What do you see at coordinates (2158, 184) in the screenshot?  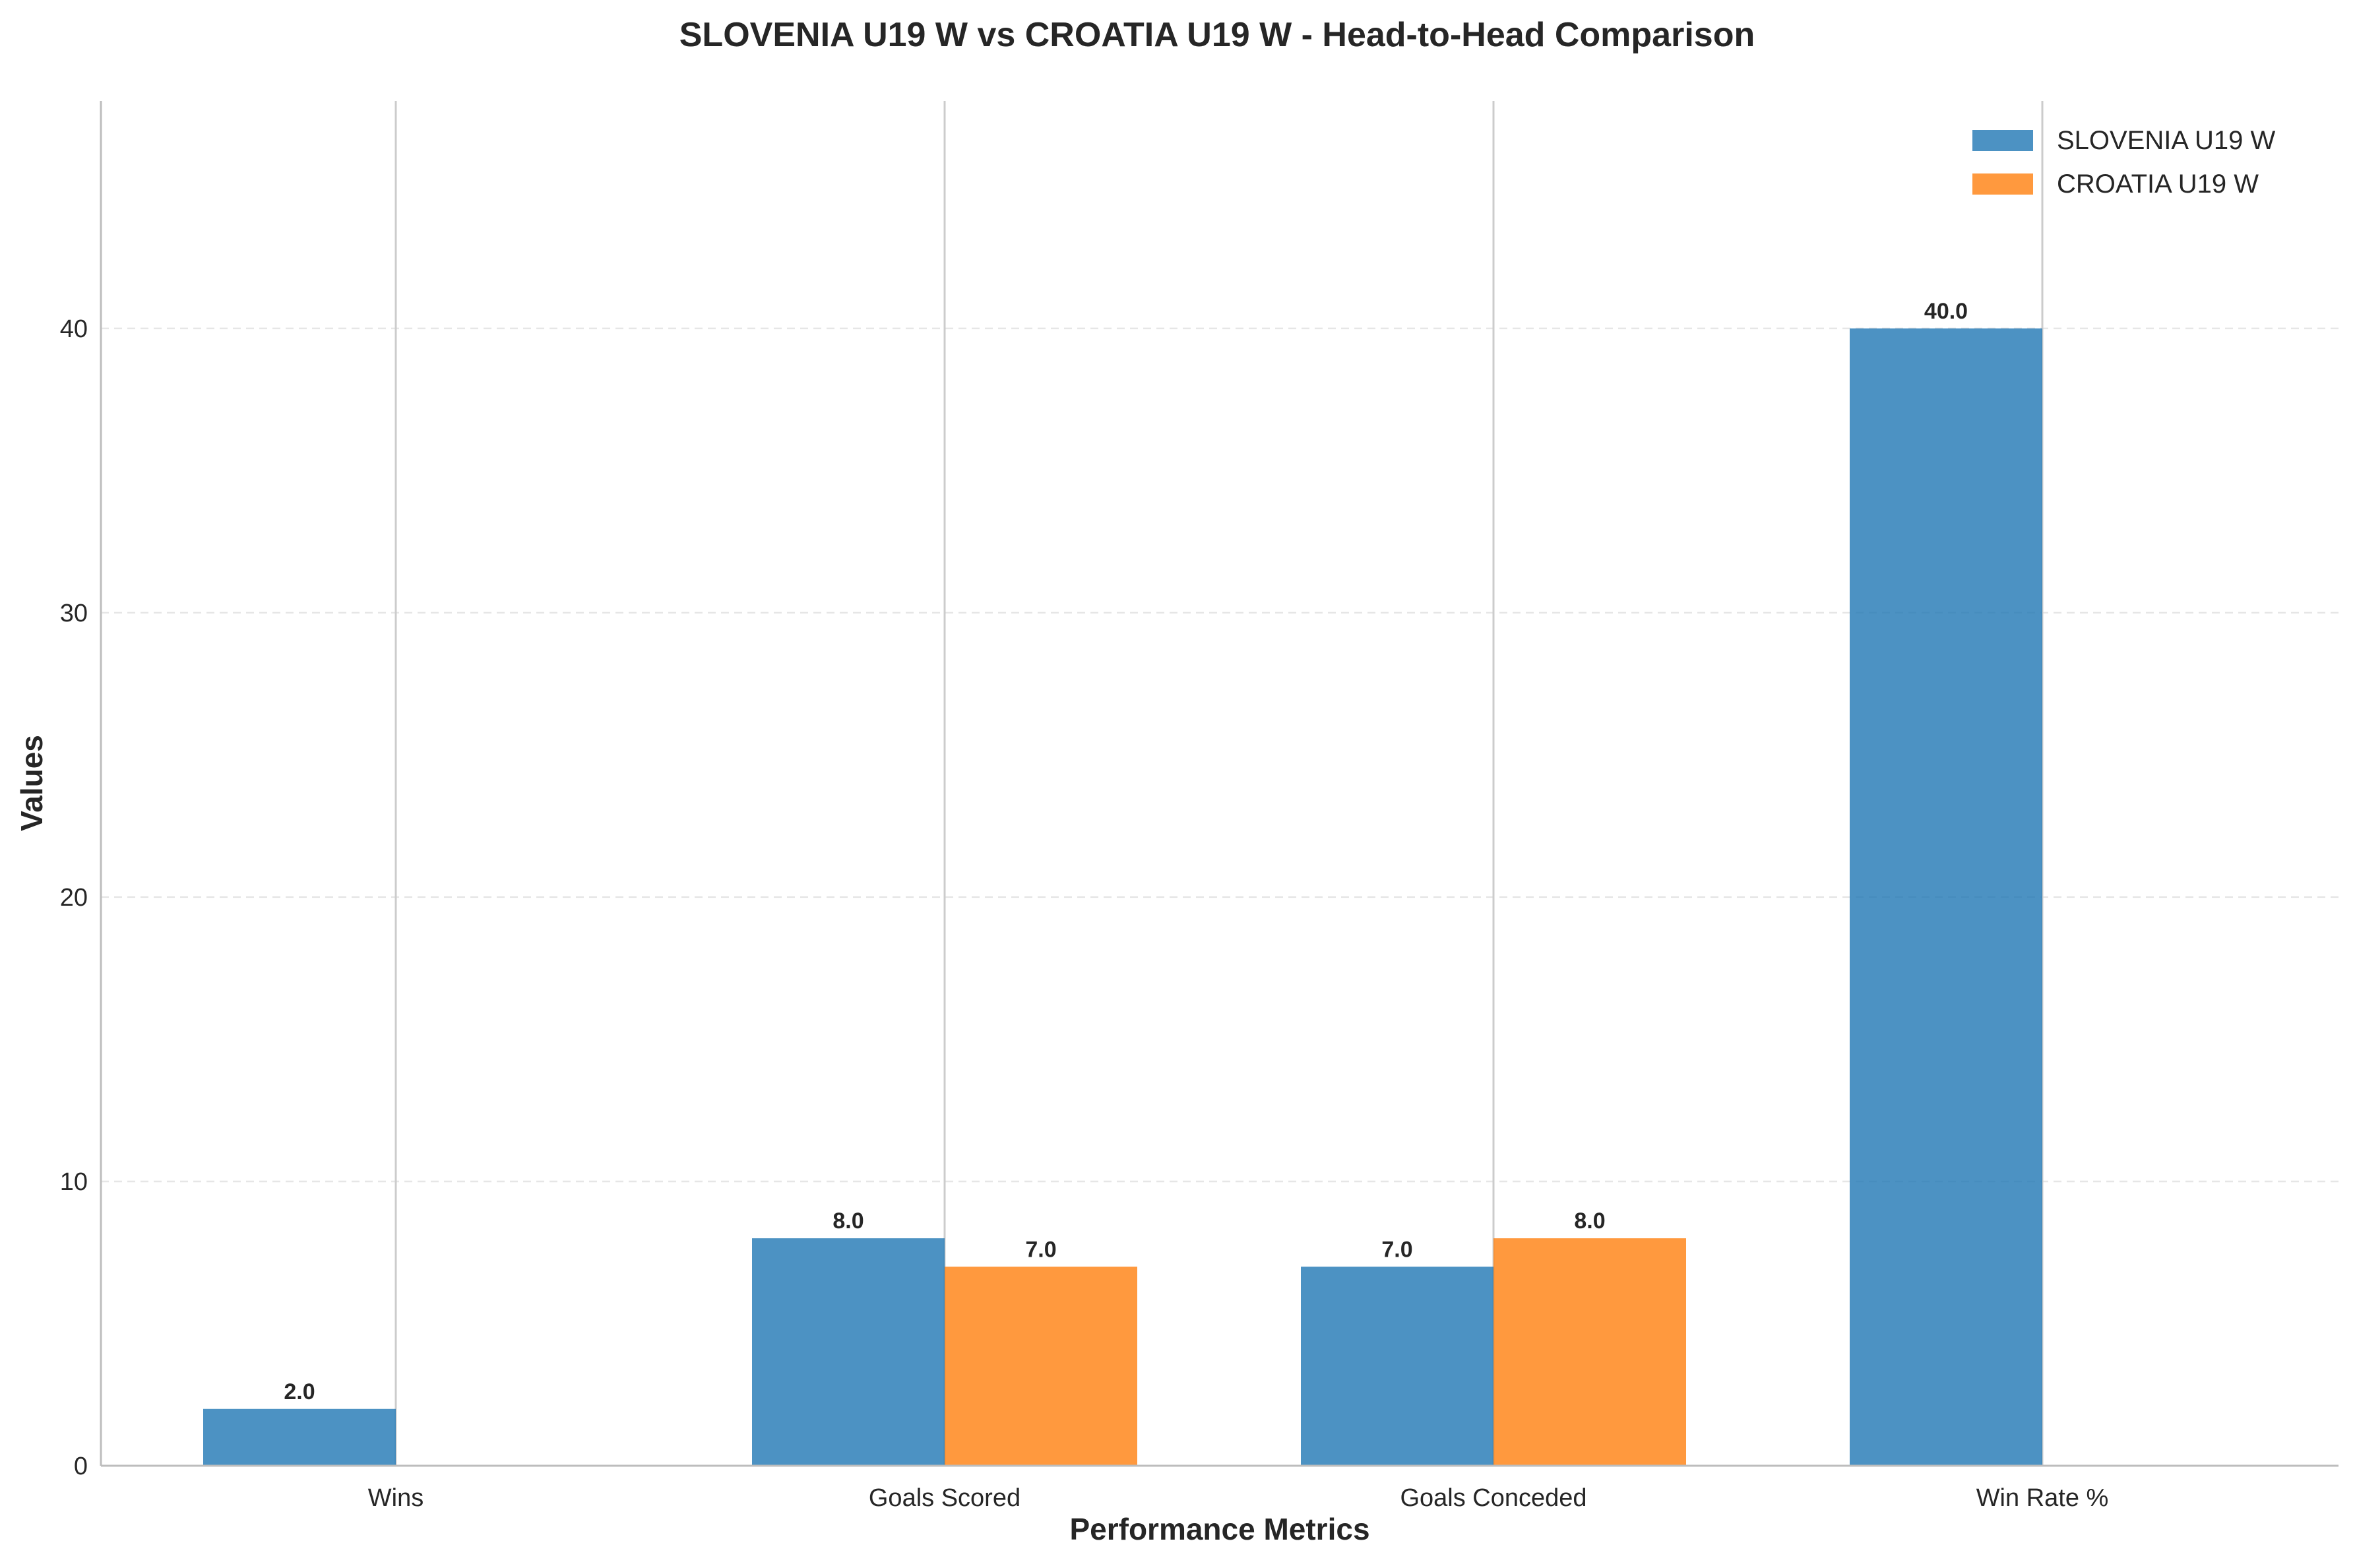 I see `legend-label: CROATIA U19 W` at bounding box center [2158, 184].